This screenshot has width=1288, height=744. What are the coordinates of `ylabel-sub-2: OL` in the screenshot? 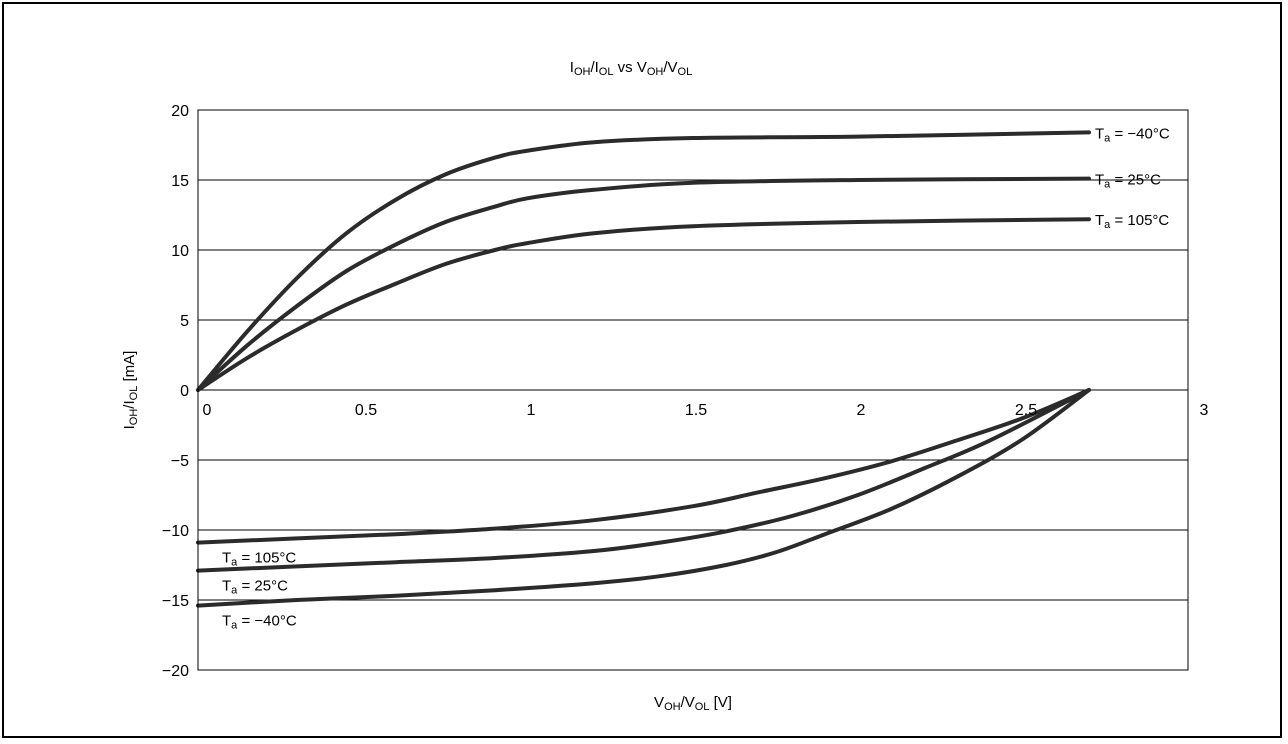 It's located at (134, 393).